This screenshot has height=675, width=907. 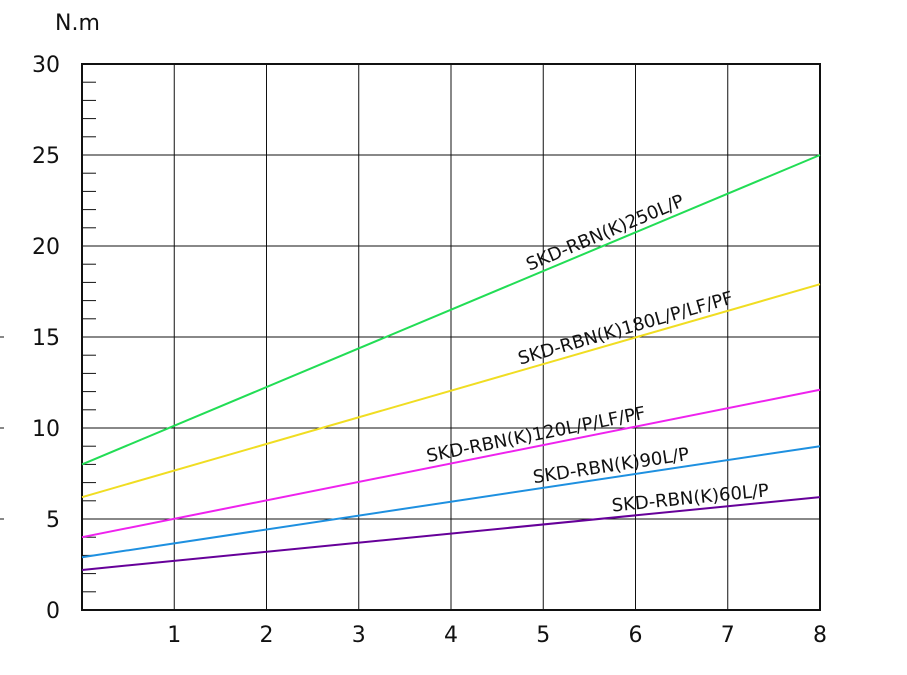 I want to click on x-tick-label: 2, so click(x=267, y=635).